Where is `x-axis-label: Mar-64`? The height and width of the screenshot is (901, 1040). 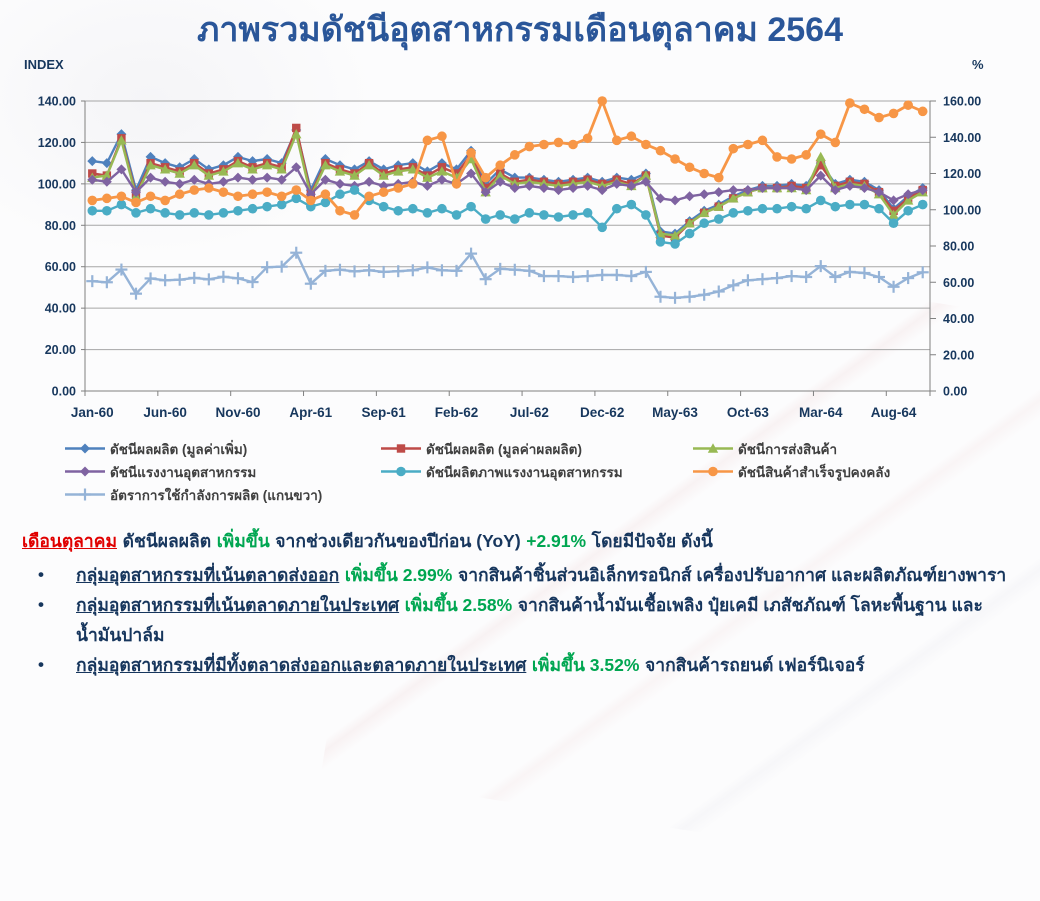
x-axis-label: Mar-64 is located at coordinates (821, 412).